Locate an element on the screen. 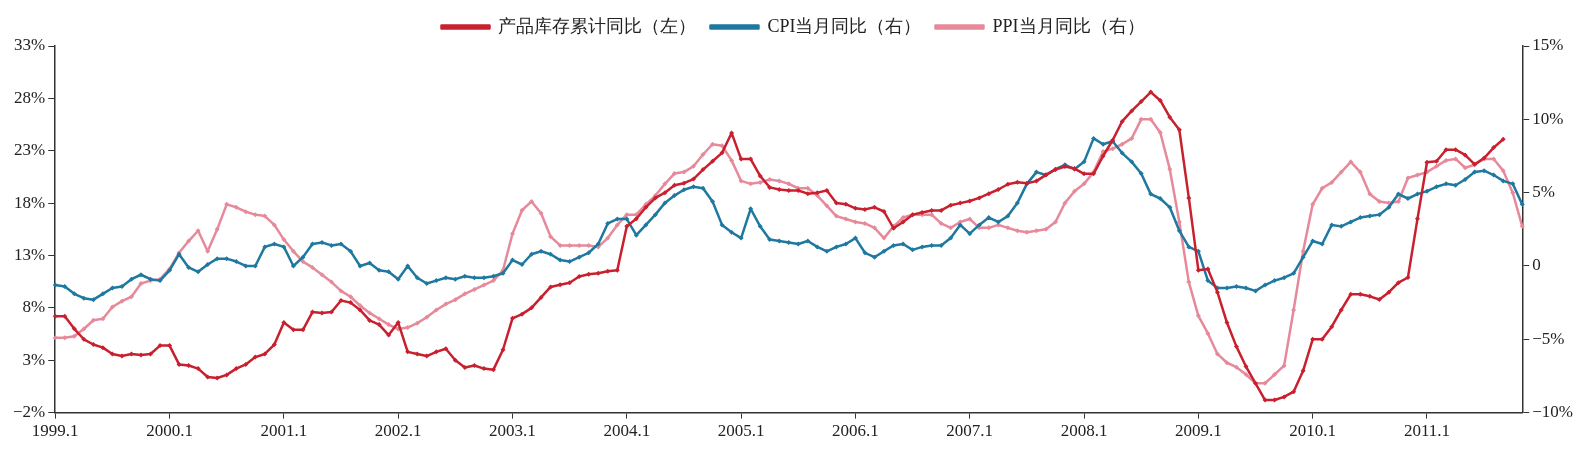 The width and height of the screenshot is (1586, 449). x-tick-label: 2009.1 is located at coordinates (1198, 431).